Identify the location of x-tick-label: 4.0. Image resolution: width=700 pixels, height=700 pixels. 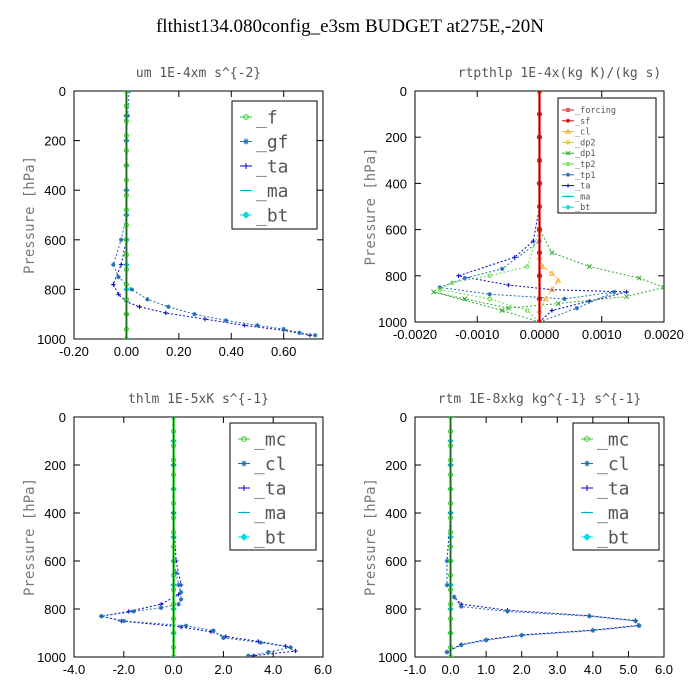
(593, 669).